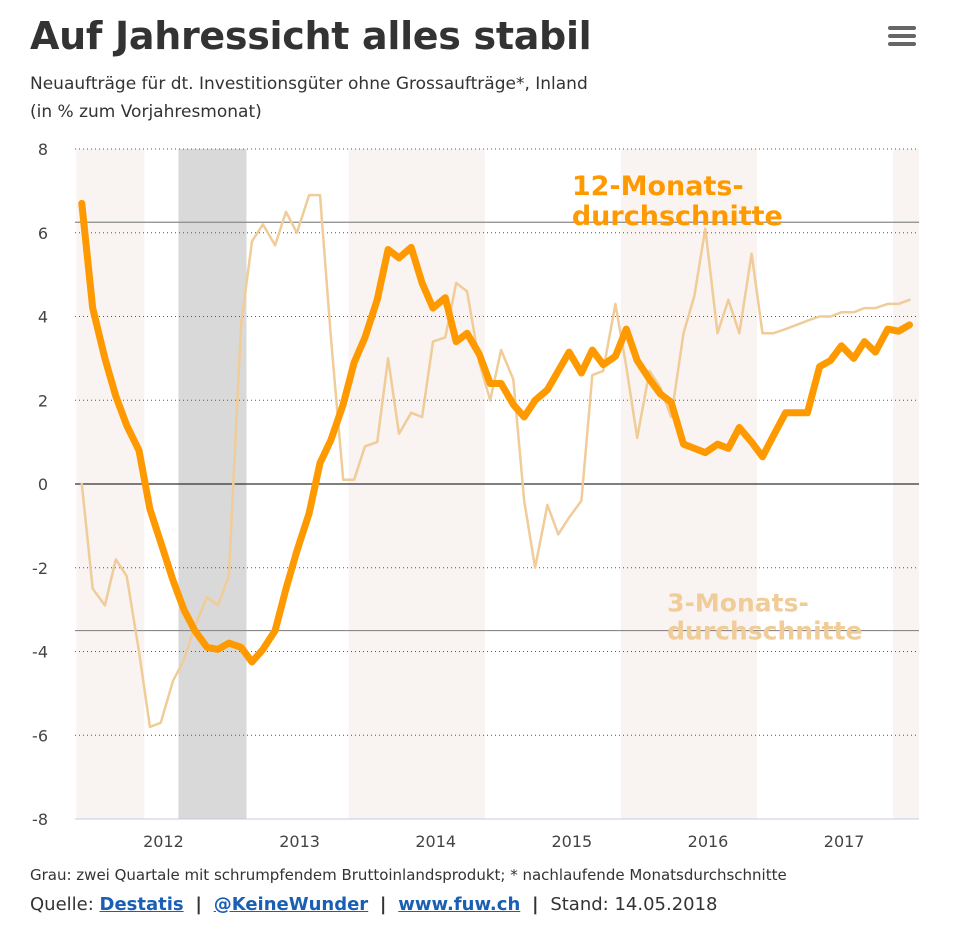 The width and height of the screenshot is (954, 940). Describe the element at coordinates (459, 904) in the screenshot. I see `fuw-link: www.fuw.ch` at that location.